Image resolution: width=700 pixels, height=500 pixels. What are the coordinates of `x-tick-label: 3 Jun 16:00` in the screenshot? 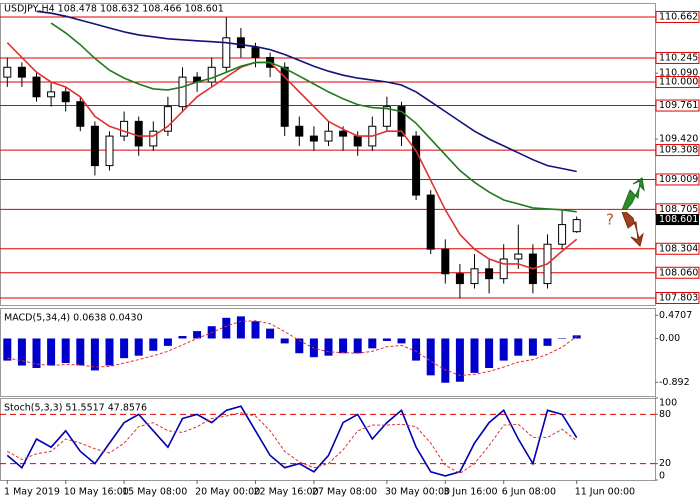 It's located at (470, 492).